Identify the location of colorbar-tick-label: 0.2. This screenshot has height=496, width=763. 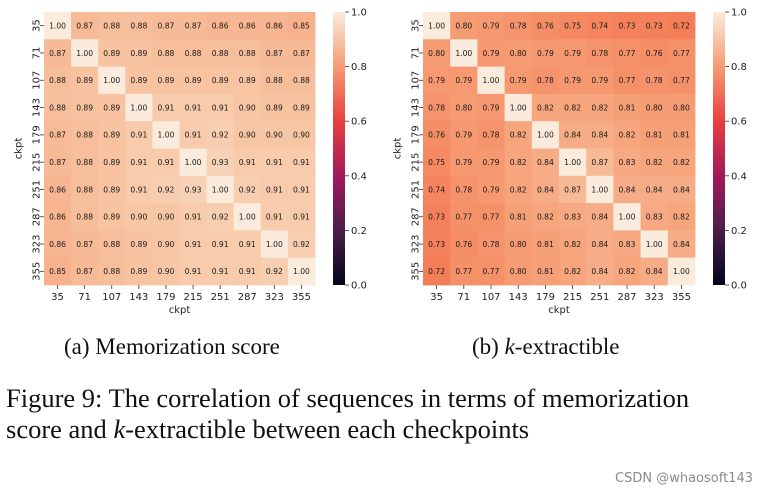
(739, 231).